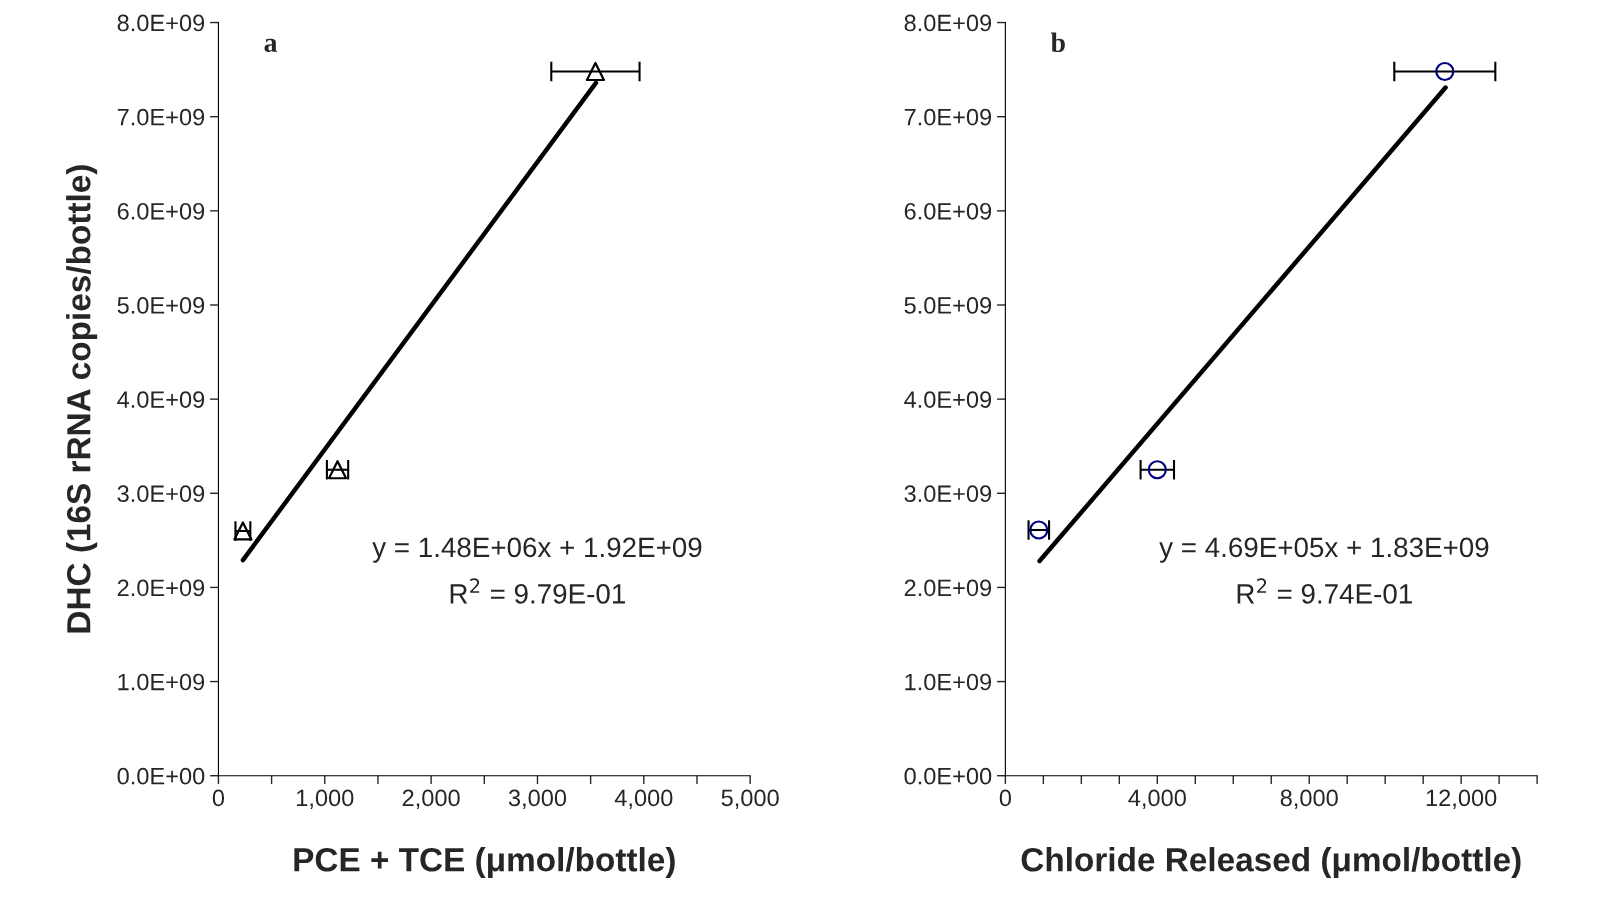 The height and width of the screenshot is (902, 1618). I want to click on x-axis-title: PCE + TCE (μmol/bottle), so click(484, 863).